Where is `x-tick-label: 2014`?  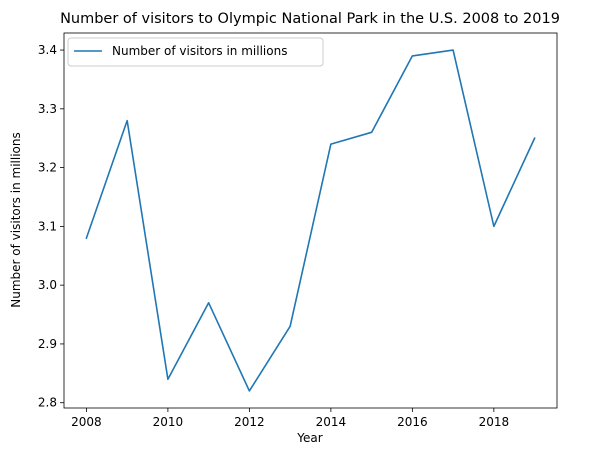
x-tick-label: 2014 is located at coordinates (331, 422).